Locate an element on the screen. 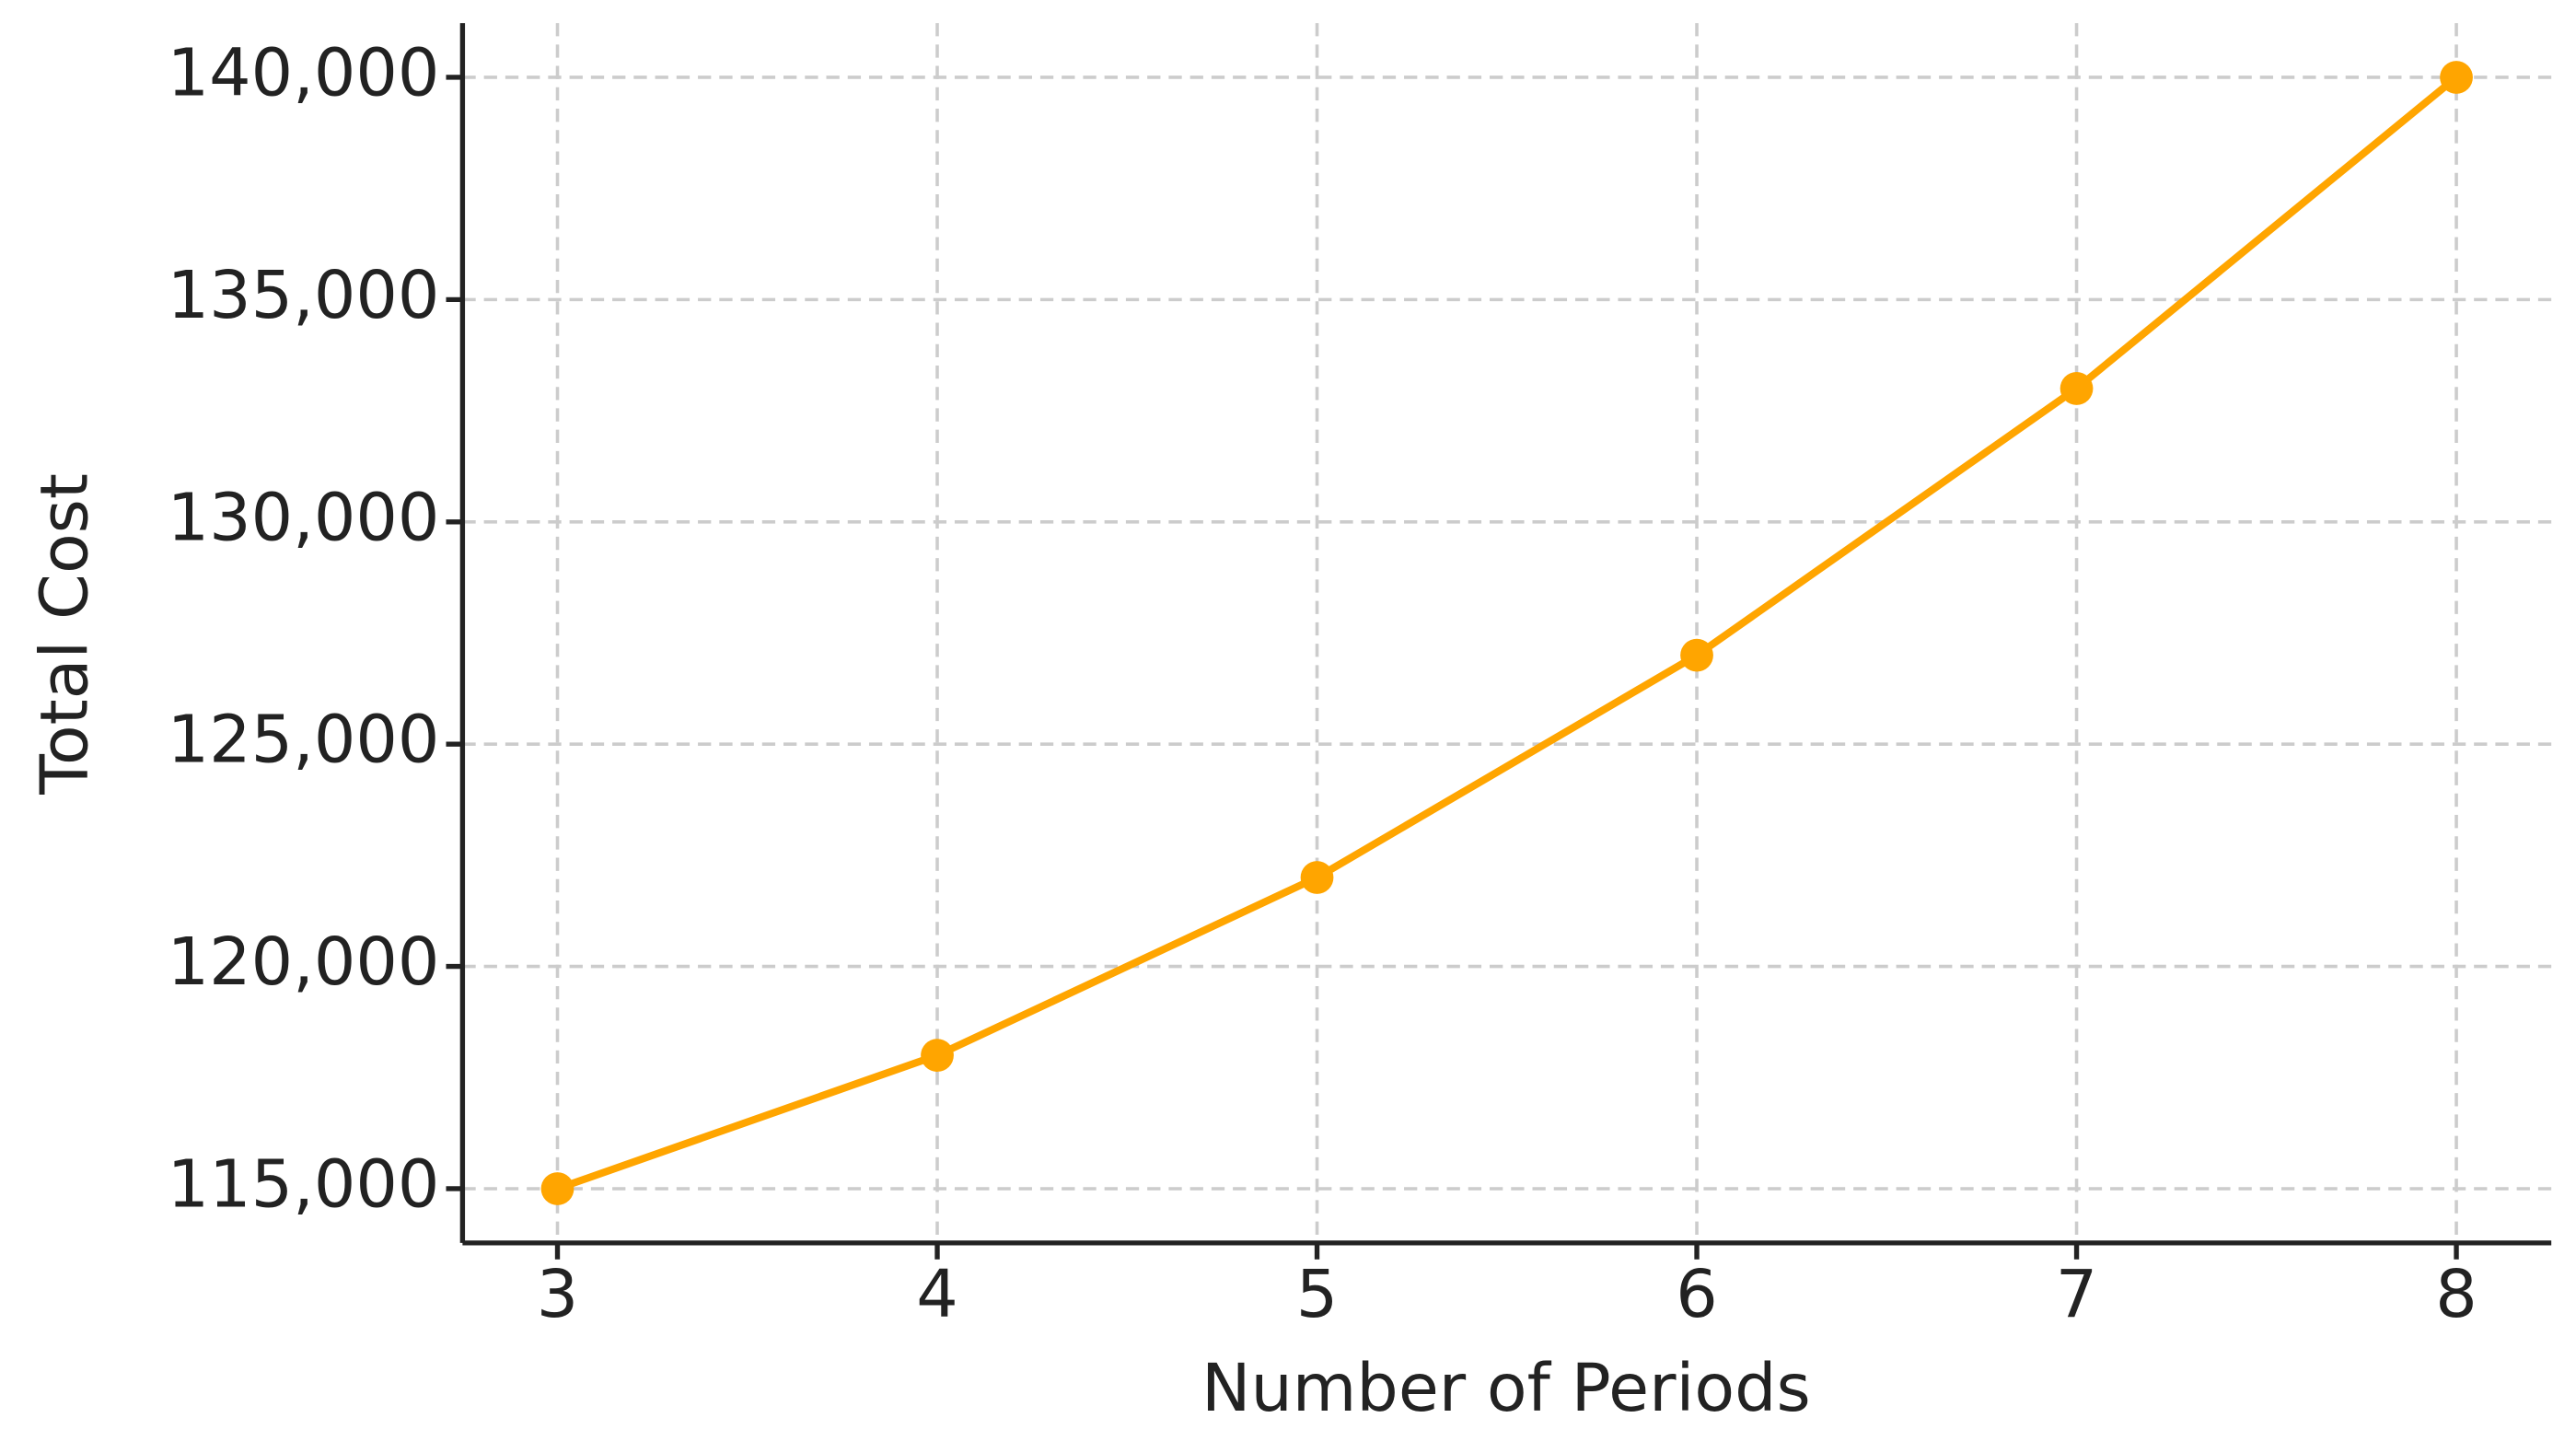 This screenshot has width=2576, height=1441. x-tick-label: 8 is located at coordinates (2456, 1294).